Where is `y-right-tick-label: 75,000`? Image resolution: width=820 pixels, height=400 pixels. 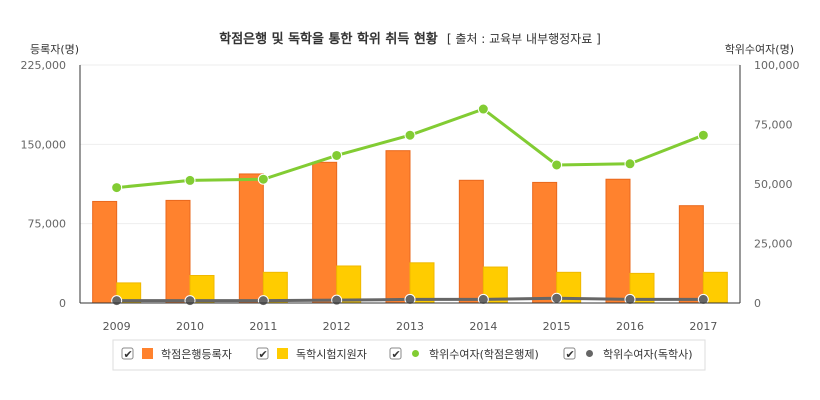 y-right-tick-label: 75,000 is located at coordinates (773, 125).